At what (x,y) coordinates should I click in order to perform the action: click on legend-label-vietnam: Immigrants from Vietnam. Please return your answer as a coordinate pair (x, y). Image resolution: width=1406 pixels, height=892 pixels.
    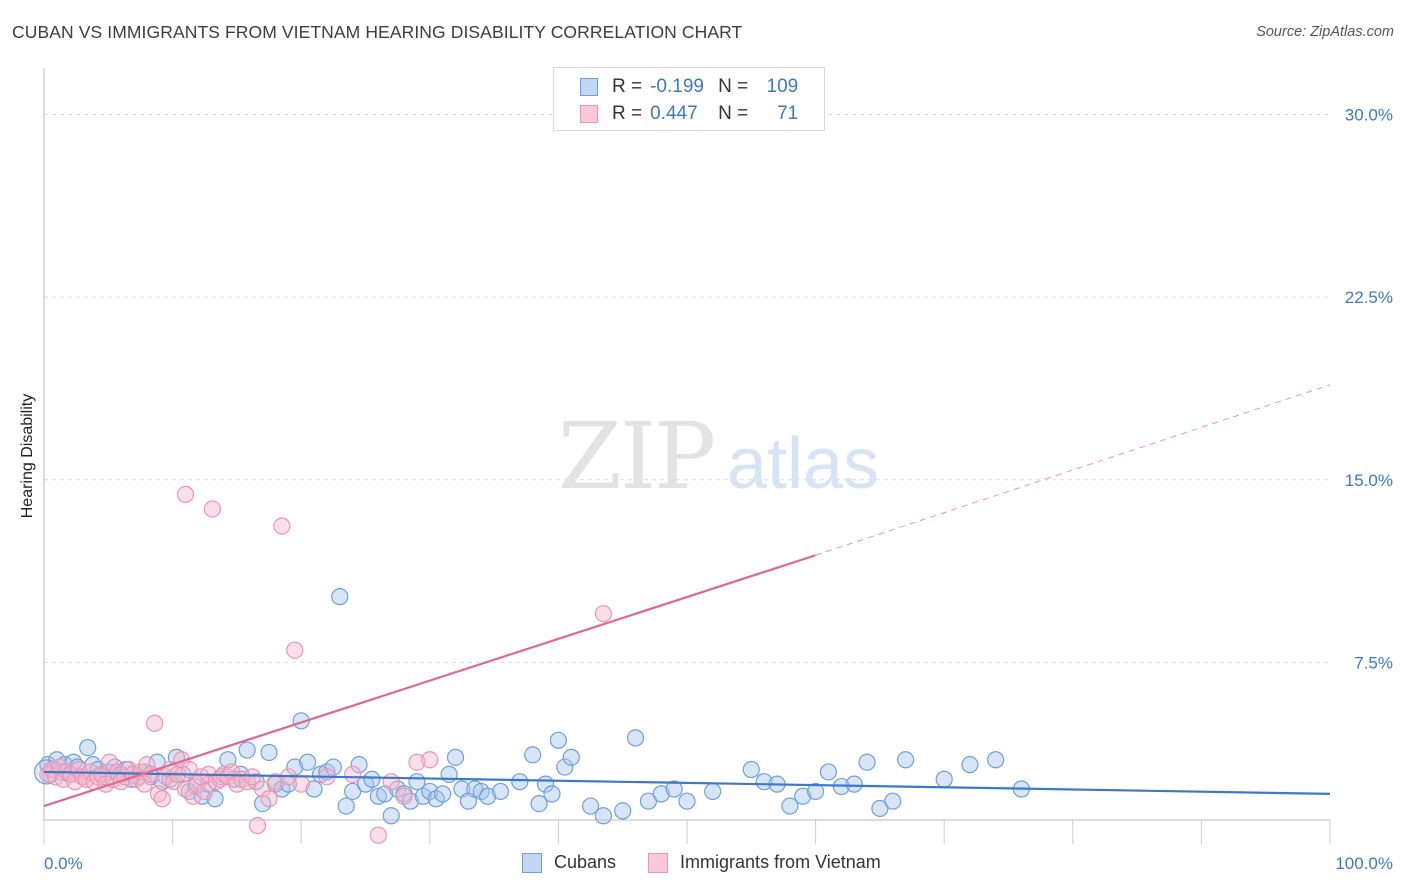
    Looking at the image, I should click on (780, 862).